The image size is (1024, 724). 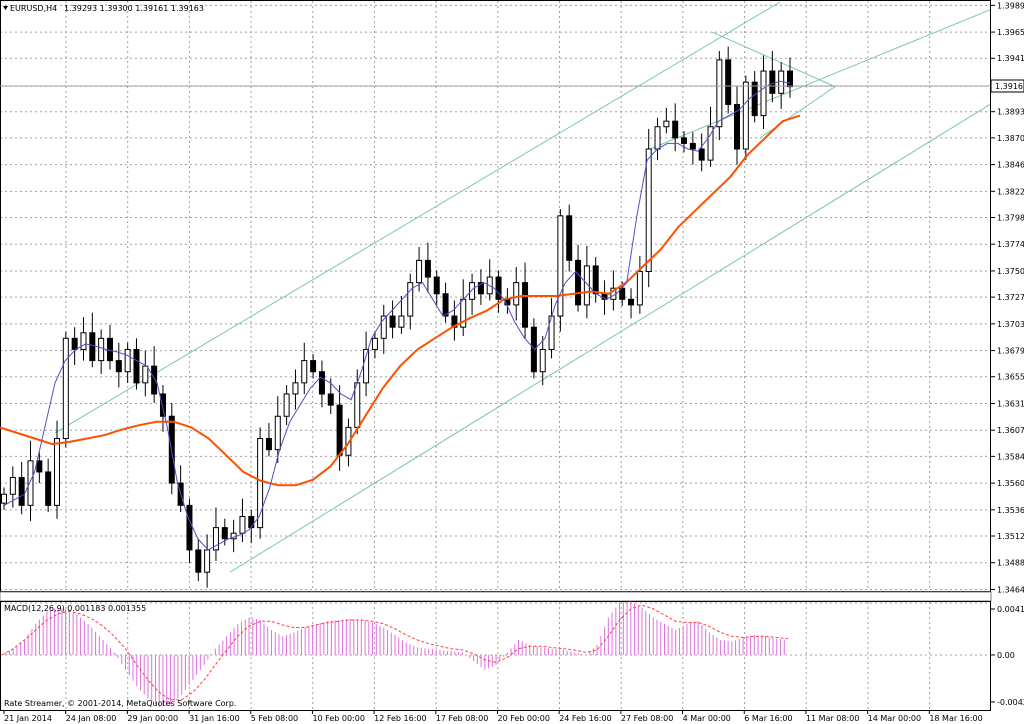 I want to click on ohlc-values: 1.39293 1.39300 1.39161 1.39163, so click(x=134, y=8).